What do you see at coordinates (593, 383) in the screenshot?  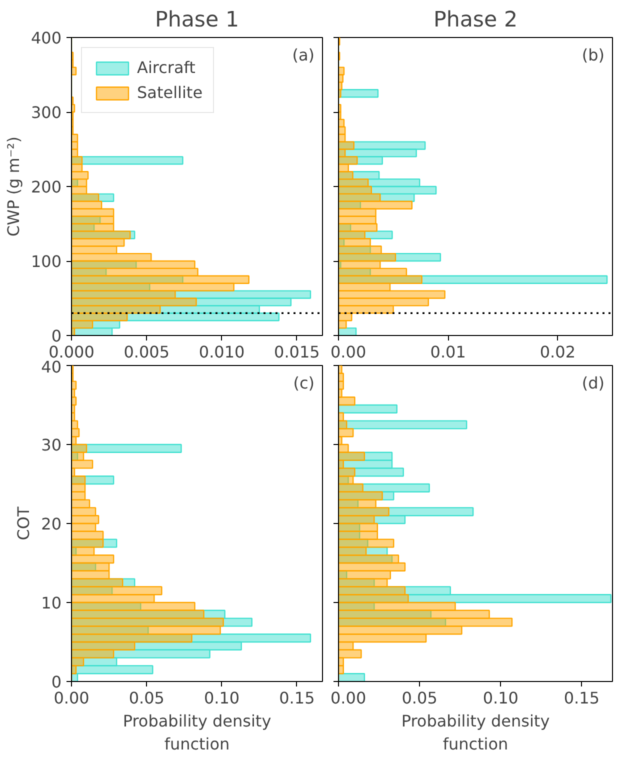 I see `annotation: (d)` at bounding box center [593, 383].